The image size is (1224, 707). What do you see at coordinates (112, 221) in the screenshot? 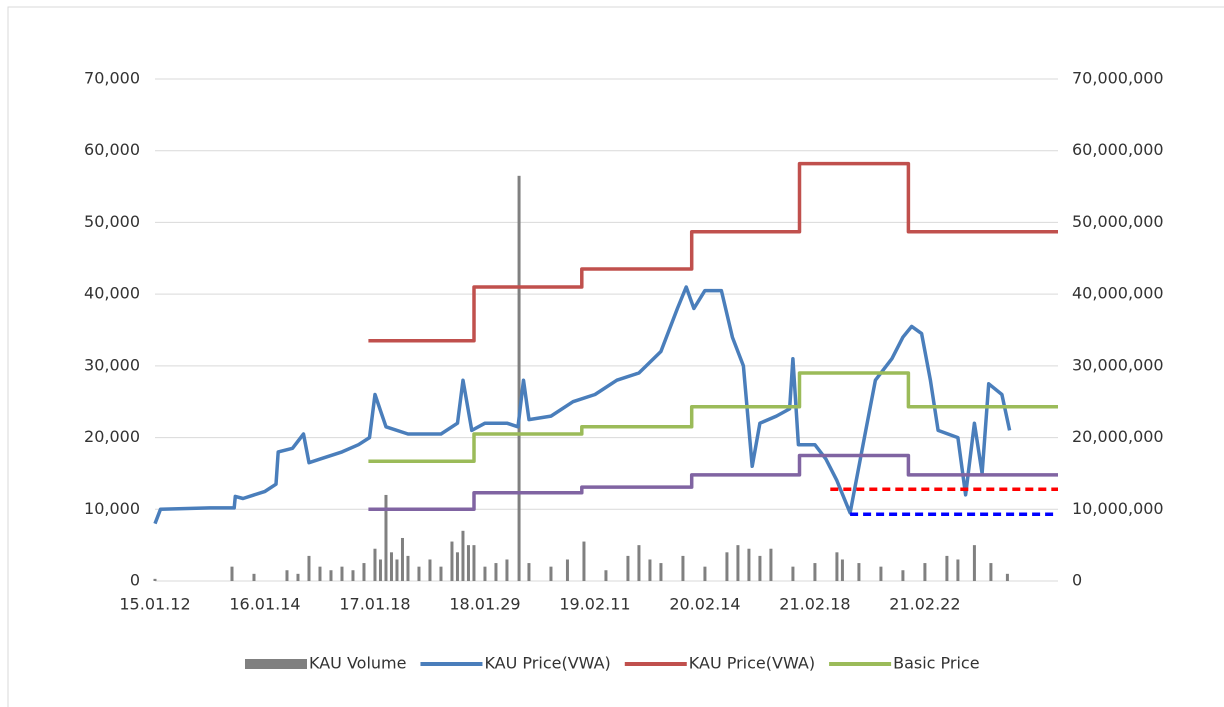
I see `y-tick-label: 50,000` at bounding box center [112, 221].